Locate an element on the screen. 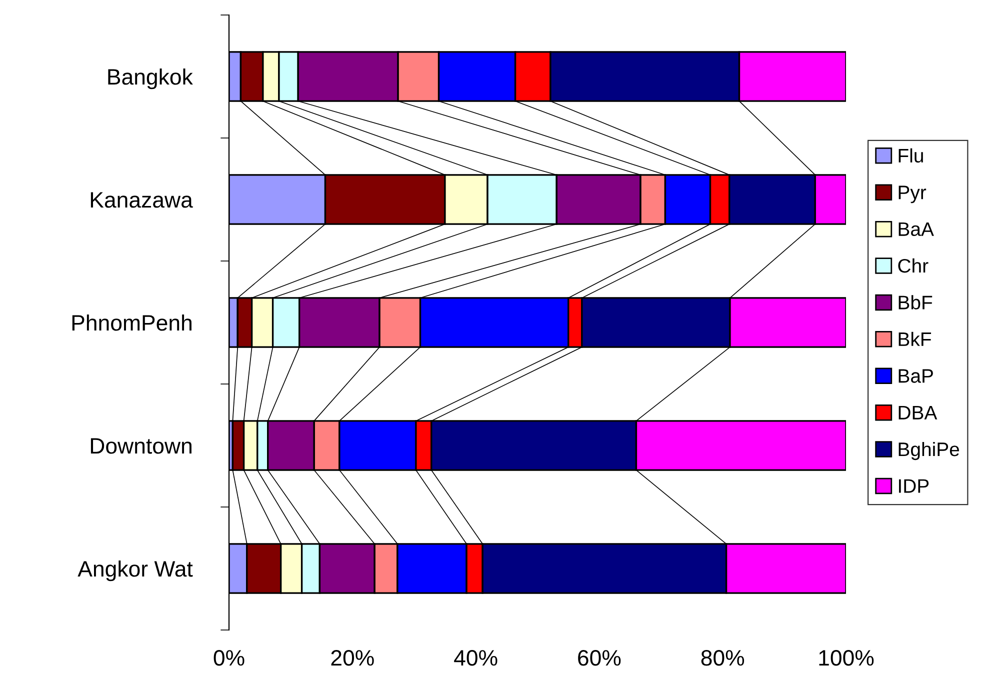 Image resolution: width=981 pixels, height=688 pixels. legend-label: Pyr is located at coordinates (912, 195).